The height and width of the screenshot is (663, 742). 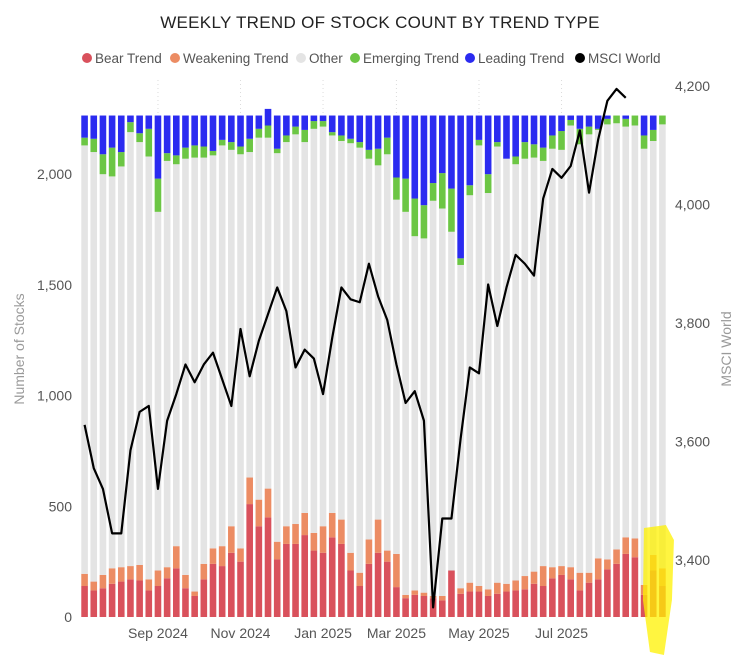 What do you see at coordinates (411, 58) in the screenshot?
I see `legend-label: Emerging Trend` at bounding box center [411, 58].